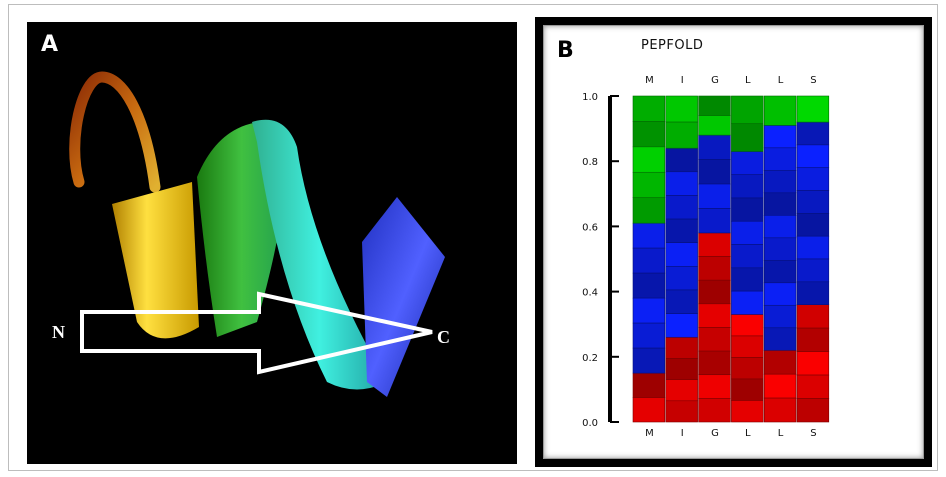 This screenshot has width=946, height=477. What do you see at coordinates (672, 45) in the screenshot?
I see `chart-title: PEPFOLD` at bounding box center [672, 45].